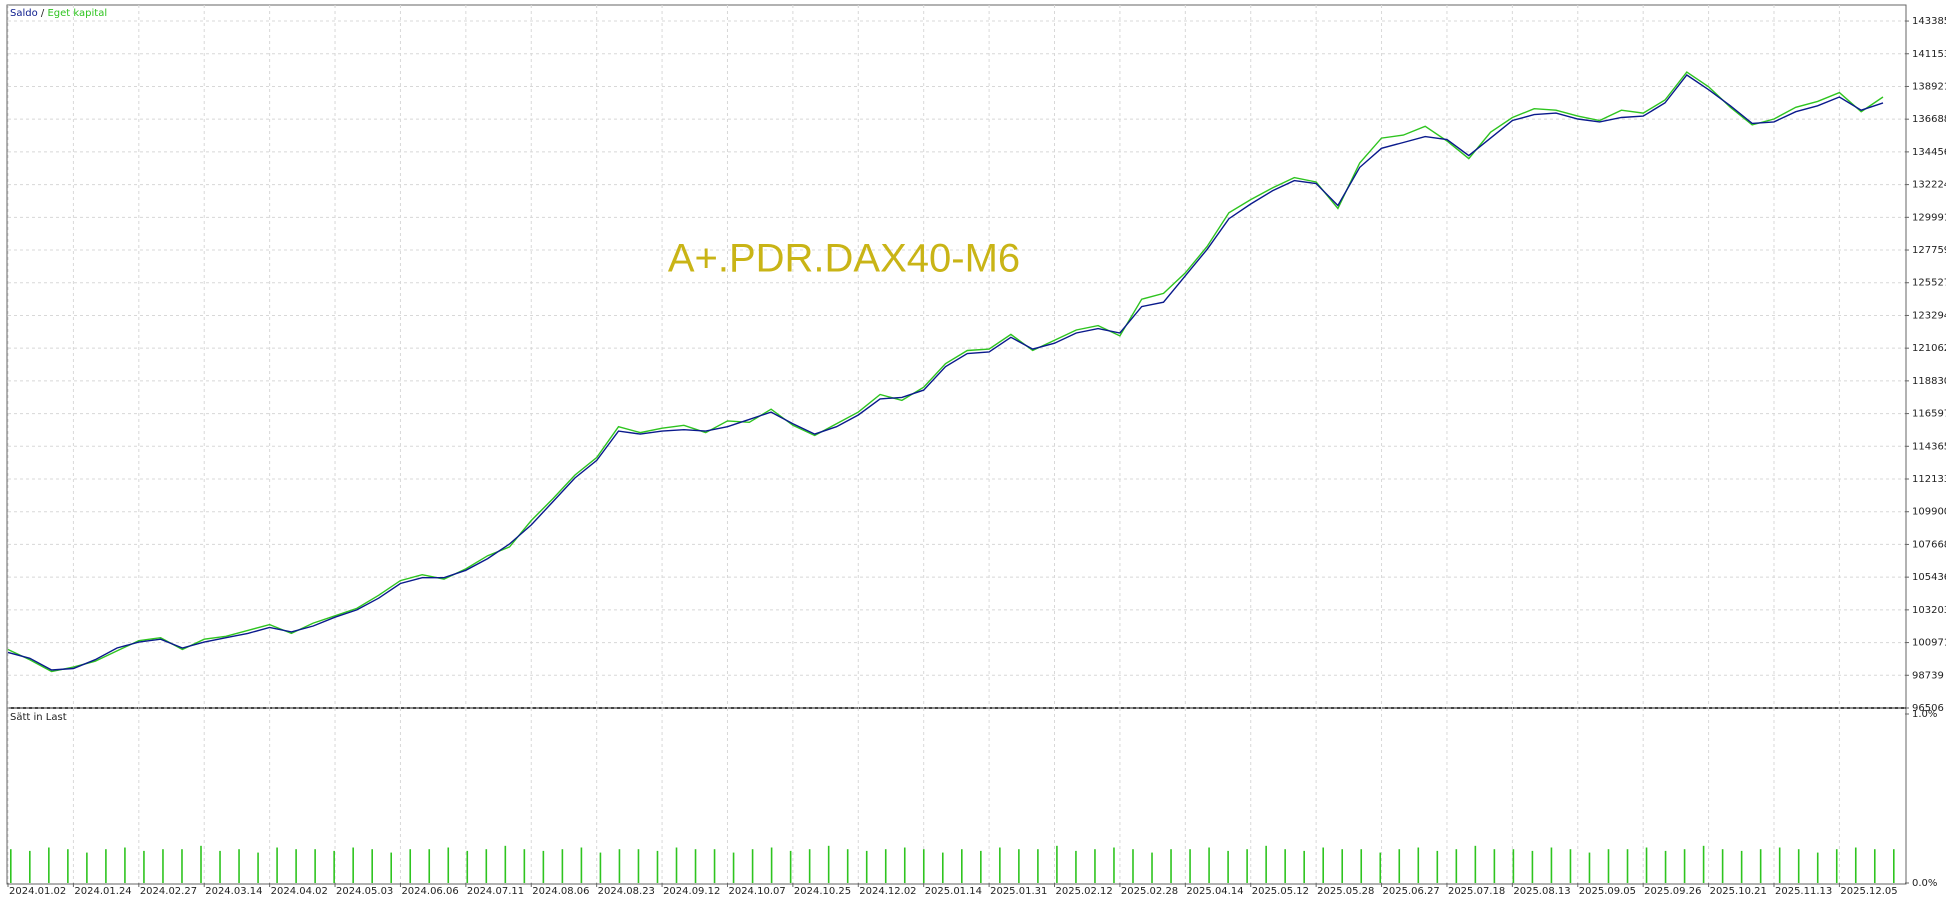  I want to click on x-tick-label: 2025.04.14, so click(1214, 891).